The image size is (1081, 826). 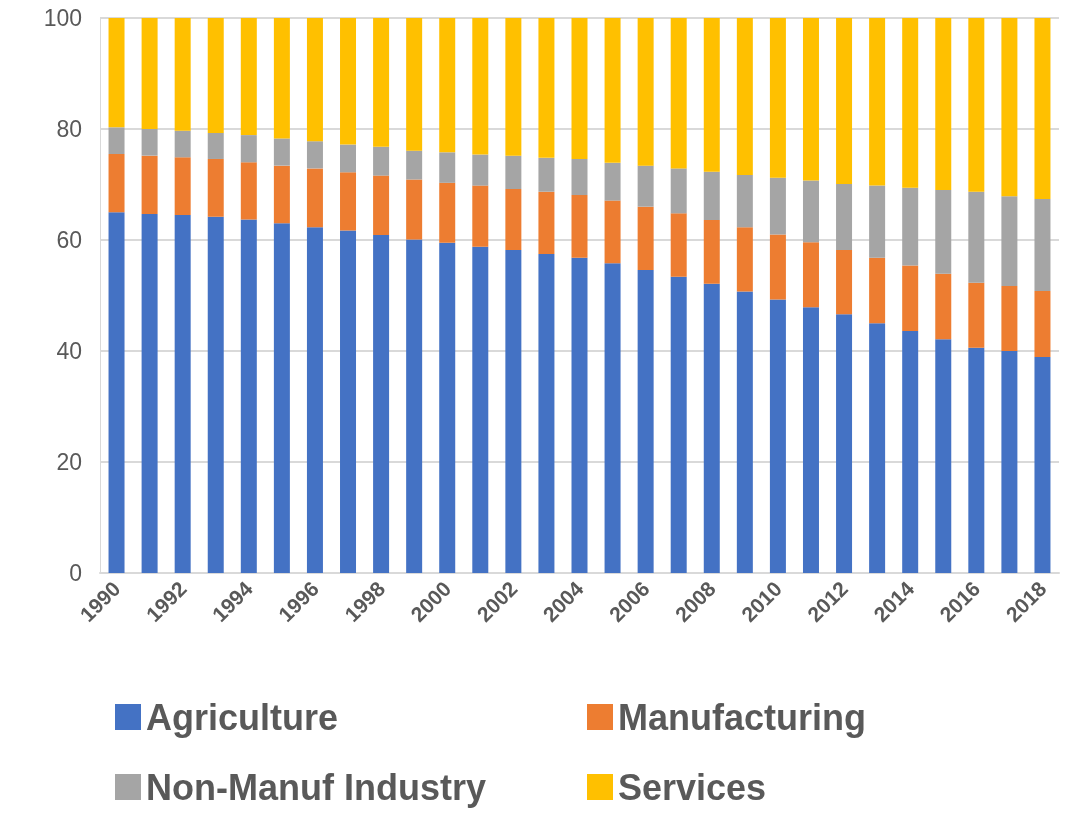 I want to click on legend-label: Agriculture, so click(x=242, y=717).